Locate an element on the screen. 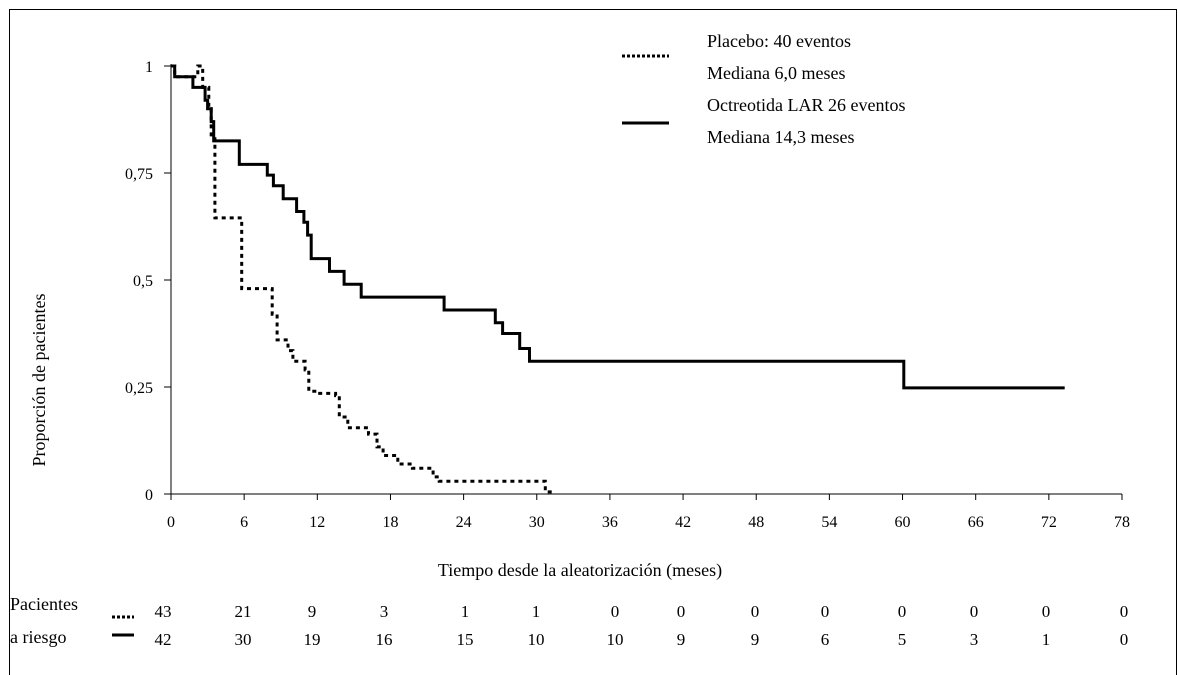  y-tick-label: 0,5 is located at coordinates (143, 281).